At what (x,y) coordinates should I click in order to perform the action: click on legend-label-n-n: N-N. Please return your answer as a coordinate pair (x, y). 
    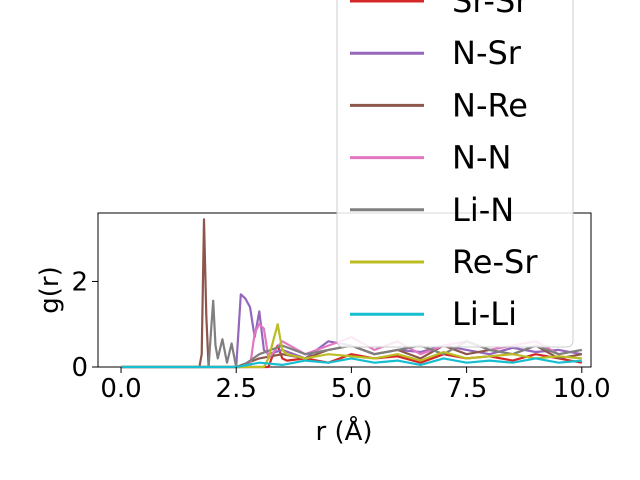
    Looking at the image, I should click on (481, 158).